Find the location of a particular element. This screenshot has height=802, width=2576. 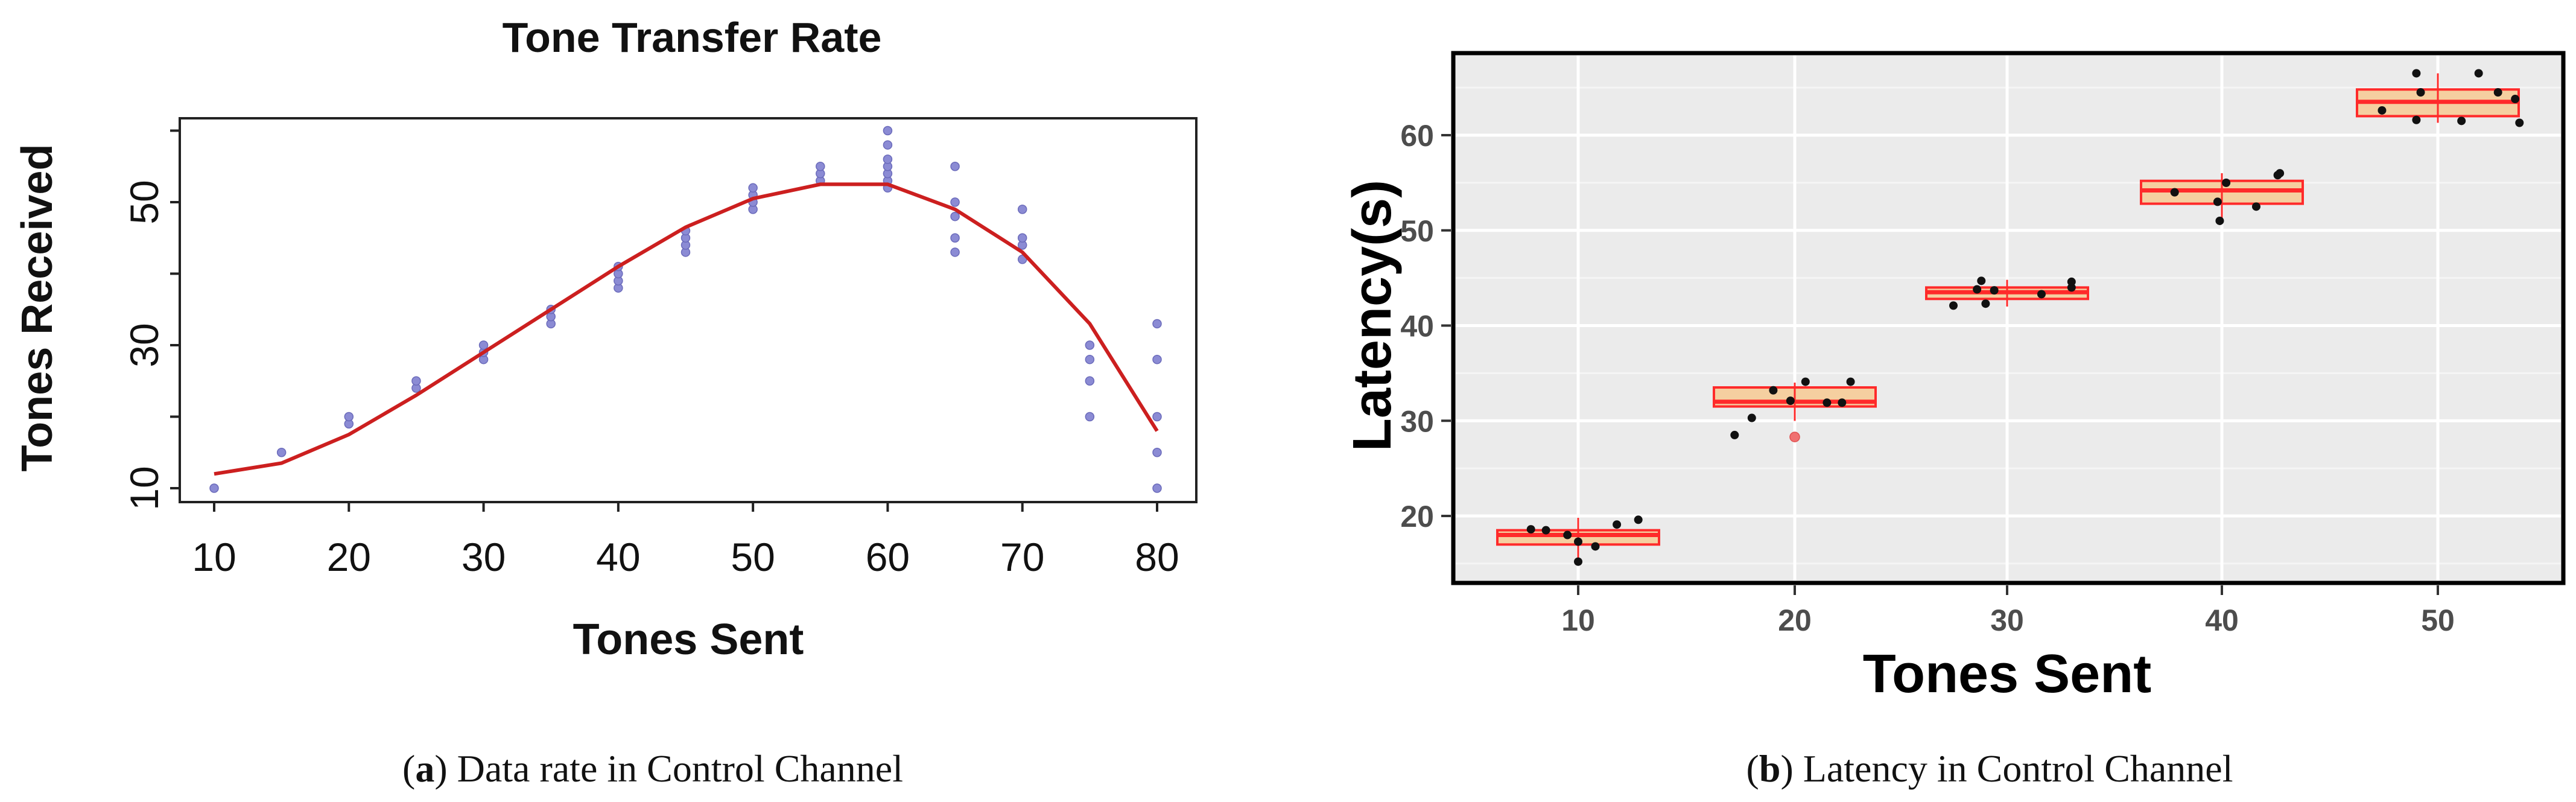

x-tick-label: 70 is located at coordinates (1022, 557).